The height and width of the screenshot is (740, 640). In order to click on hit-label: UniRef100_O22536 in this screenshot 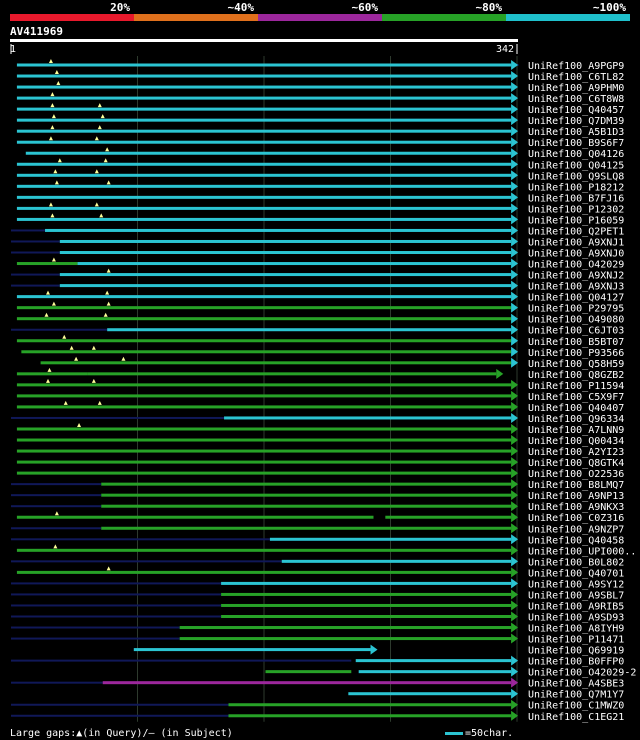, I will do `click(576, 474)`.